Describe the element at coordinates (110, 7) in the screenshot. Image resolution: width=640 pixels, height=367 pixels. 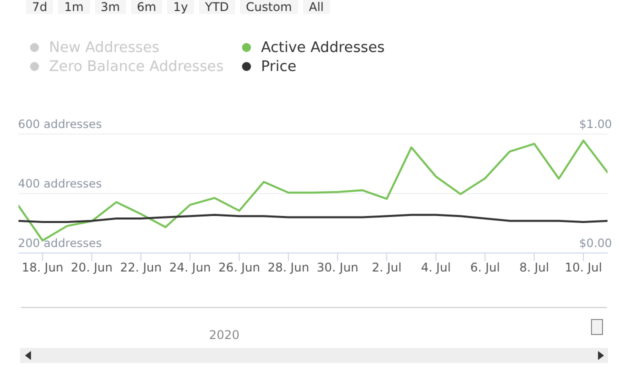
I see `text: 3m` at that location.